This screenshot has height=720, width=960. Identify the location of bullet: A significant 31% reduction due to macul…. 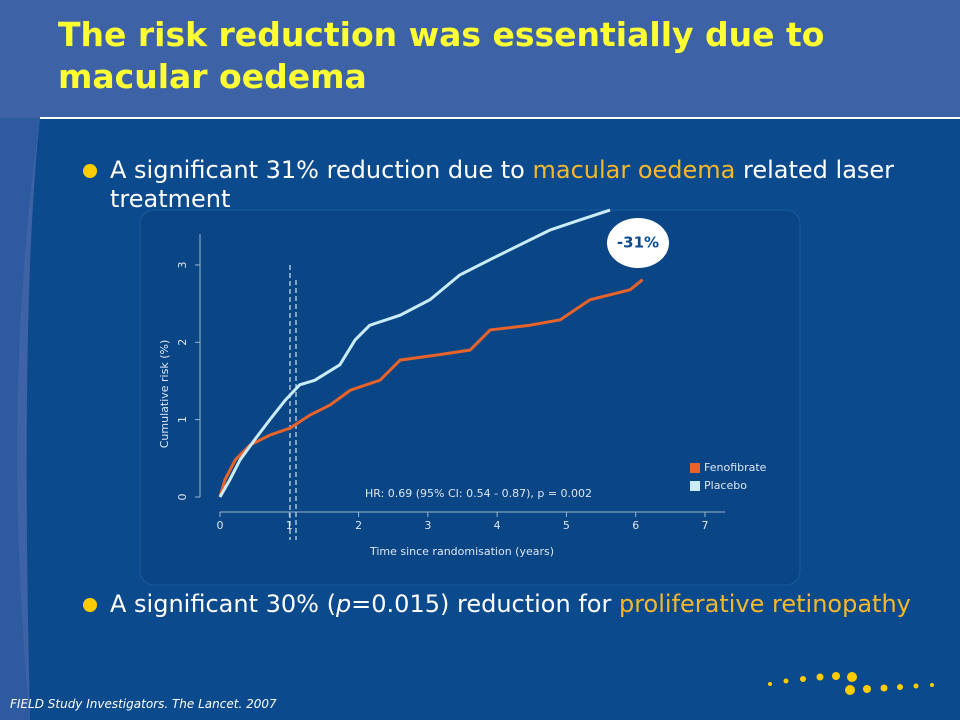
(506, 185).